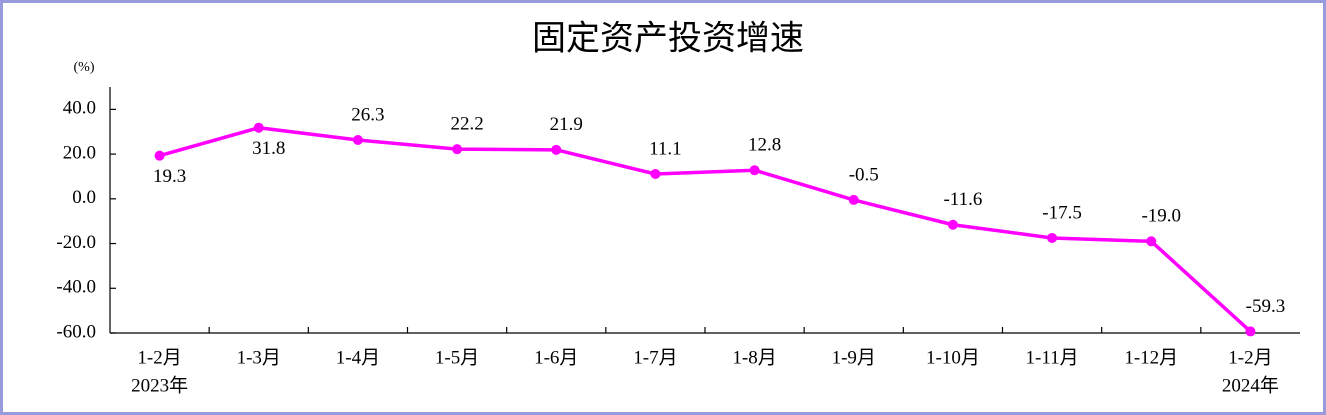 The width and height of the screenshot is (1326, 415). I want to click on y-tick-label: 0.0, so click(84, 197).